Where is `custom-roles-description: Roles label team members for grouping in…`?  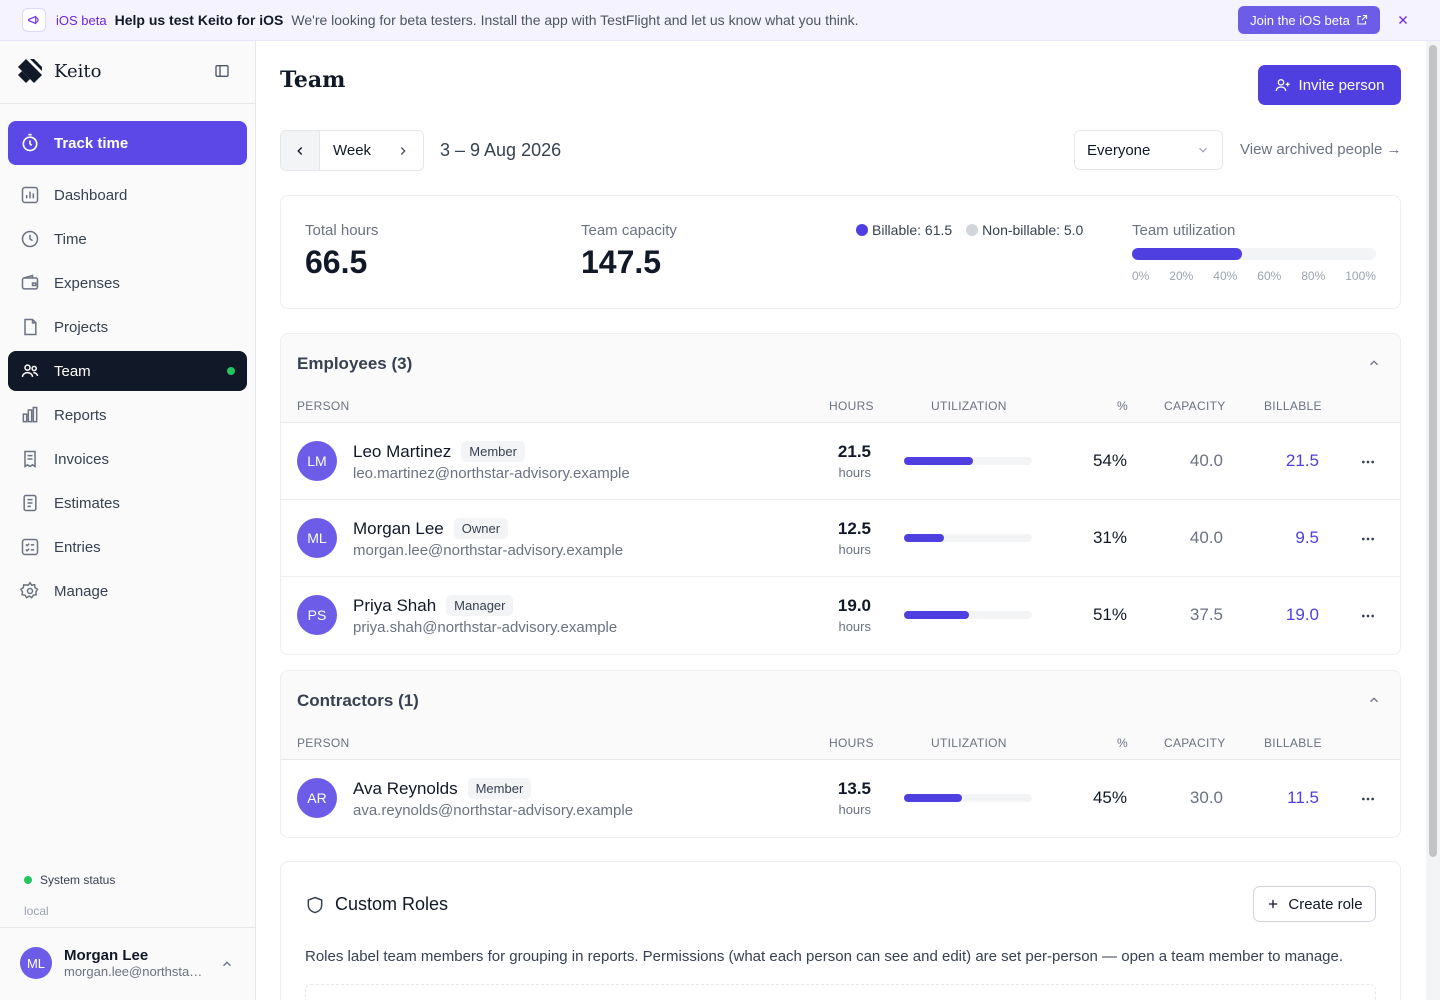 custom-roles-description: Roles label team members for grouping in… is located at coordinates (824, 956).